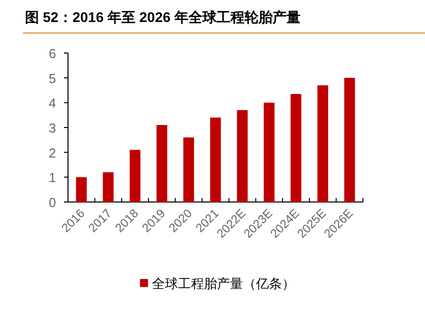 The height and width of the screenshot is (333, 425). What do you see at coordinates (52, 128) in the screenshot?
I see `y-tick-label: 3` at bounding box center [52, 128].